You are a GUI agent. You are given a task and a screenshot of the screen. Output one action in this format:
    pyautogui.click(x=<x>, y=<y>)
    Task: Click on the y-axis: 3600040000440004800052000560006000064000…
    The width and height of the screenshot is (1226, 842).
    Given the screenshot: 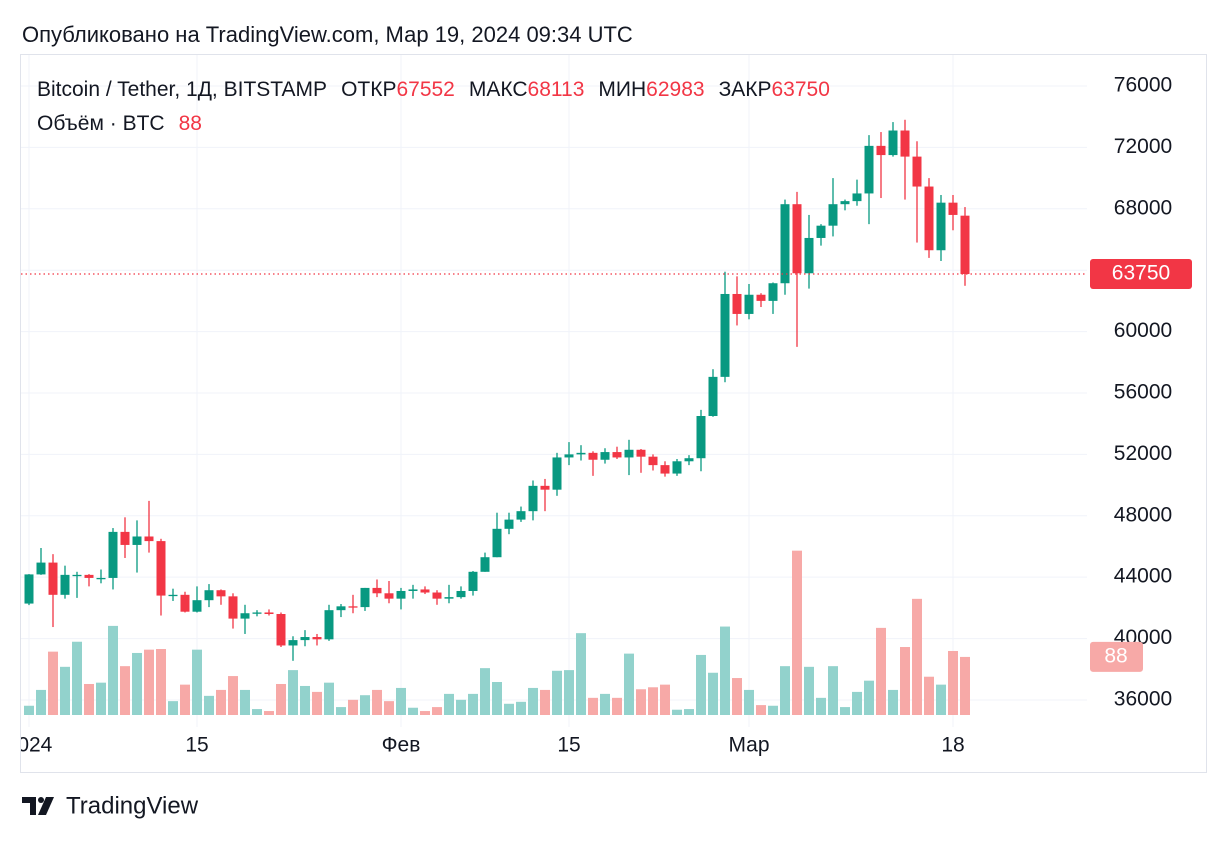 What is the action you would take?
    pyautogui.click(x=1143, y=392)
    